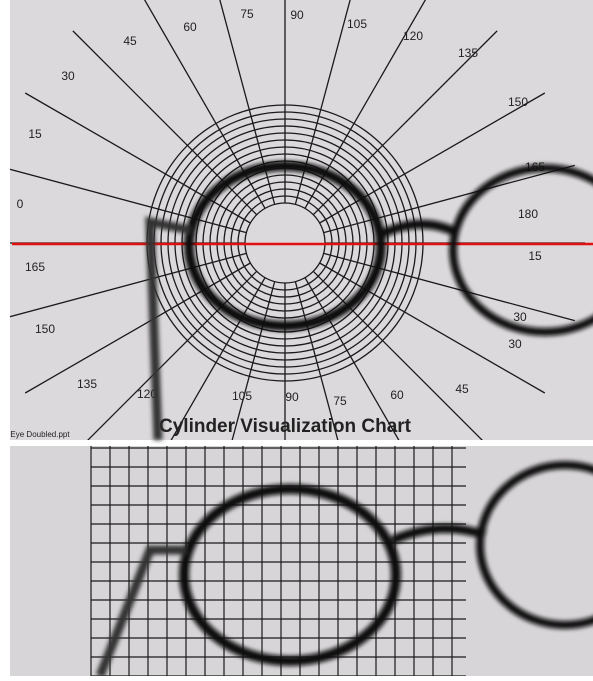  What do you see at coordinates (20, 204) in the screenshot?
I see `angle-label: 0` at bounding box center [20, 204].